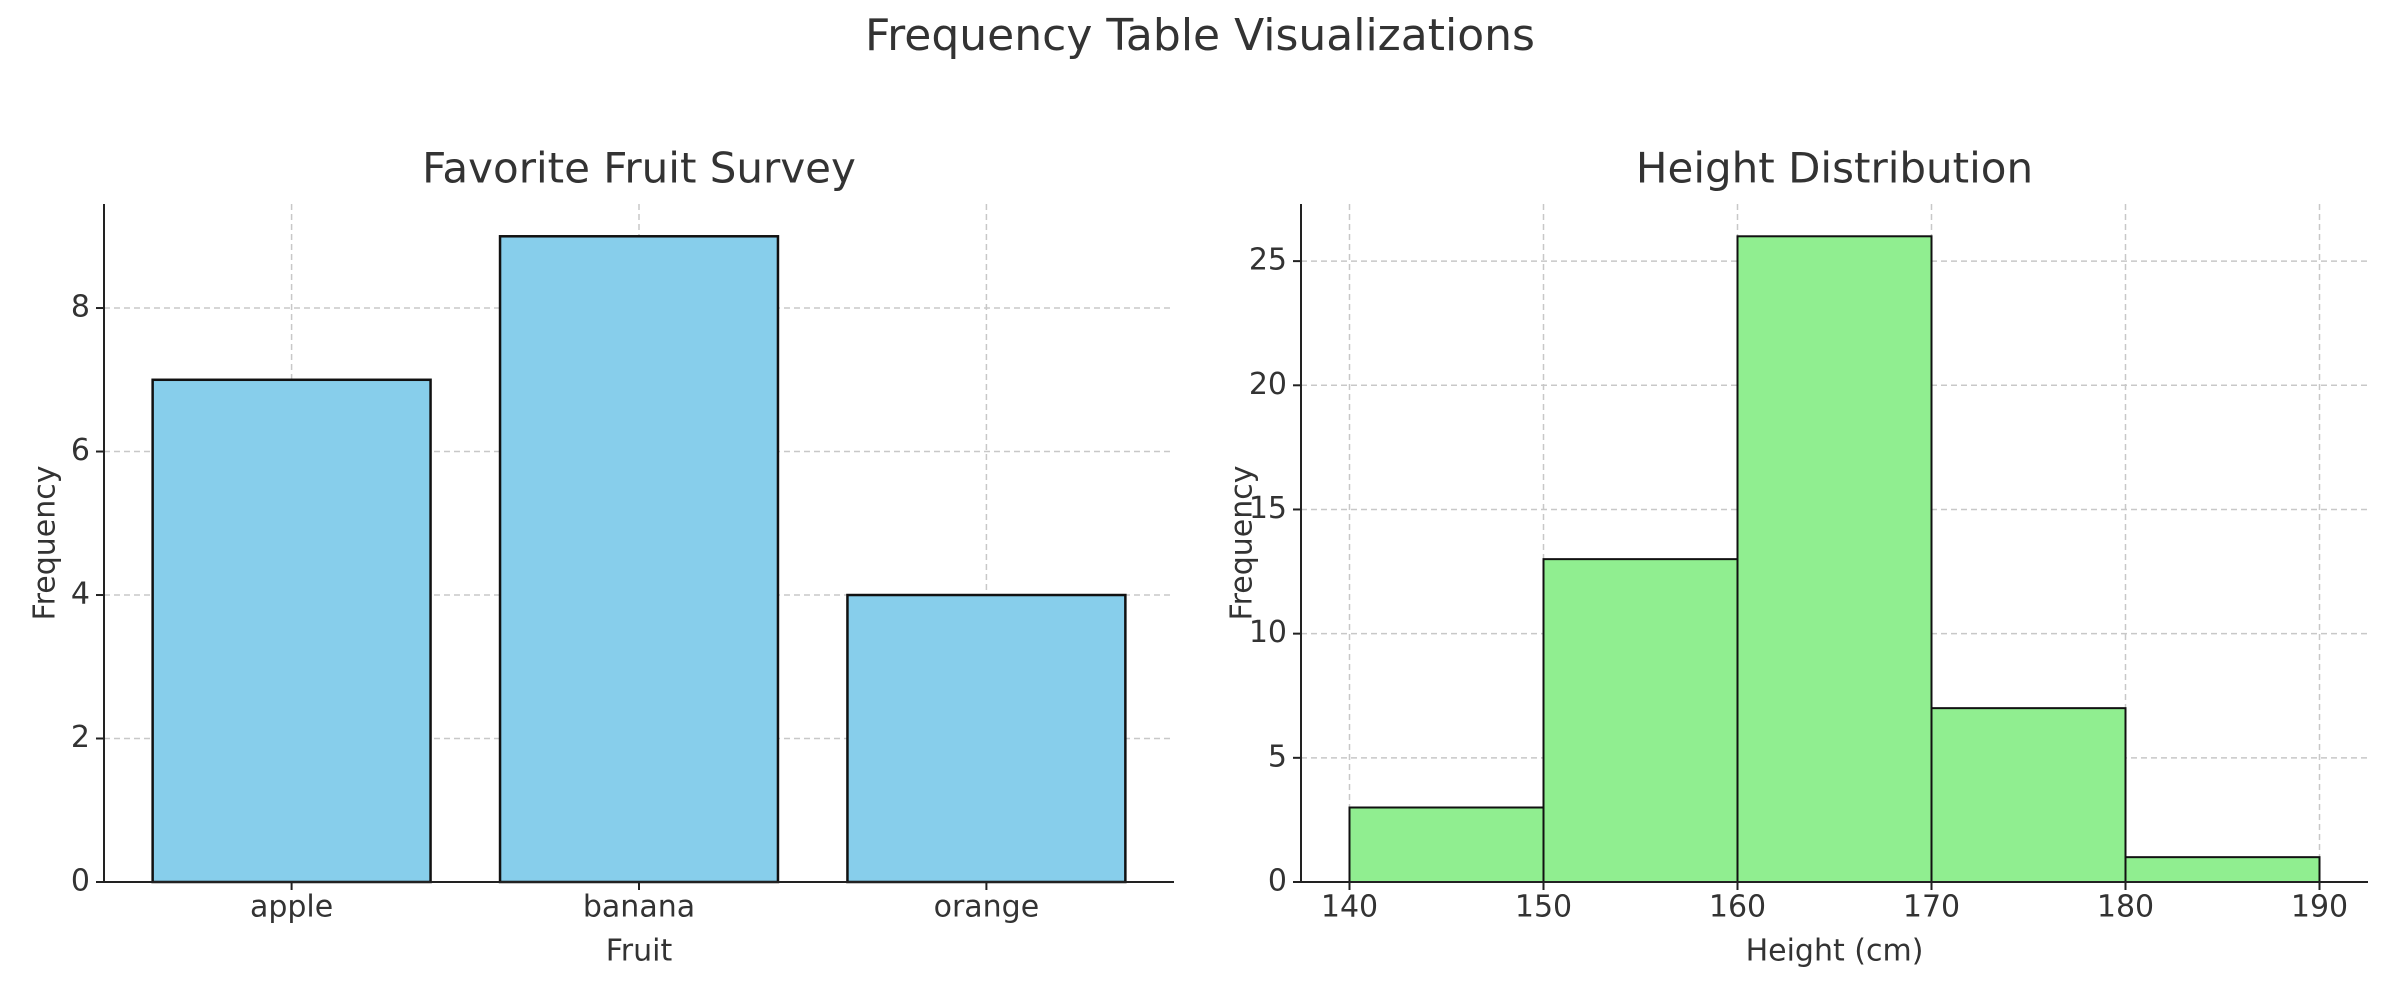  Describe the element at coordinates (1835, 951) in the screenshot. I see `x-axis-label: Height (cm)` at that location.